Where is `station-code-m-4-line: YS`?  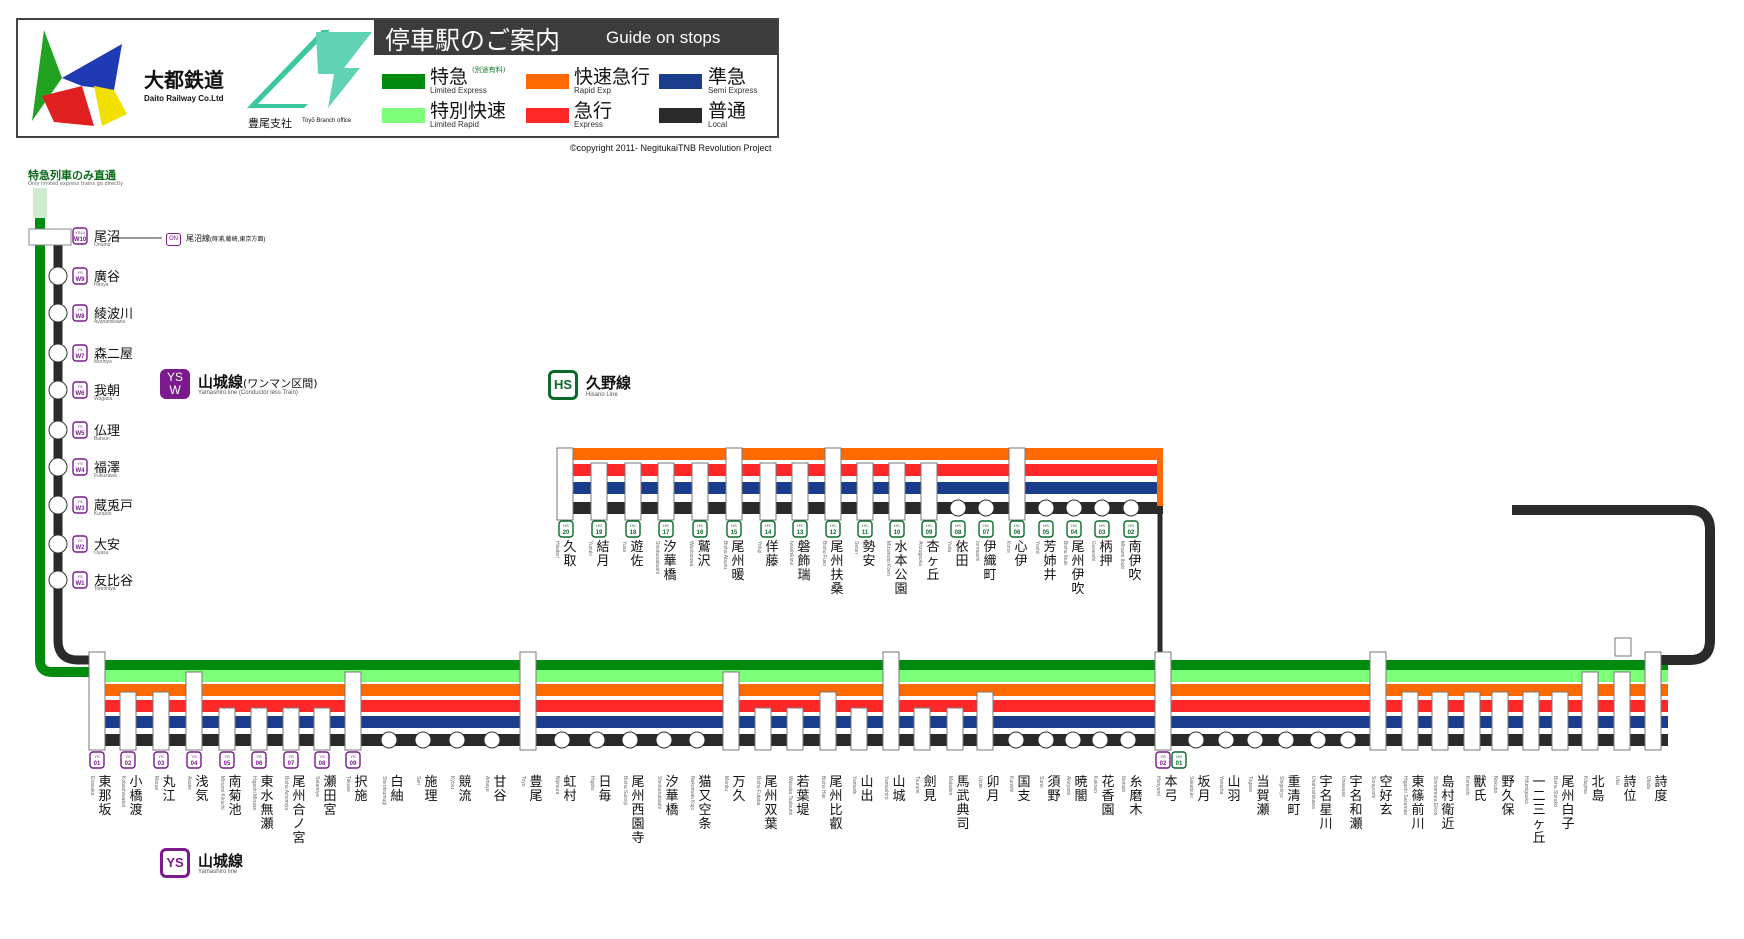 station-code-m-4-line: YS is located at coordinates (227, 756).